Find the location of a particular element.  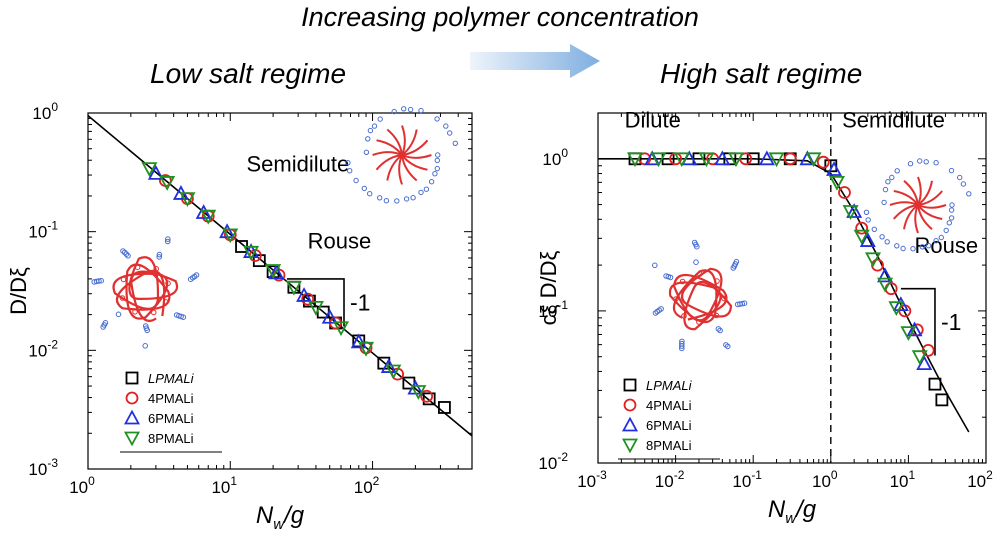

star-illustration-right is located at coordinates (917, 205).